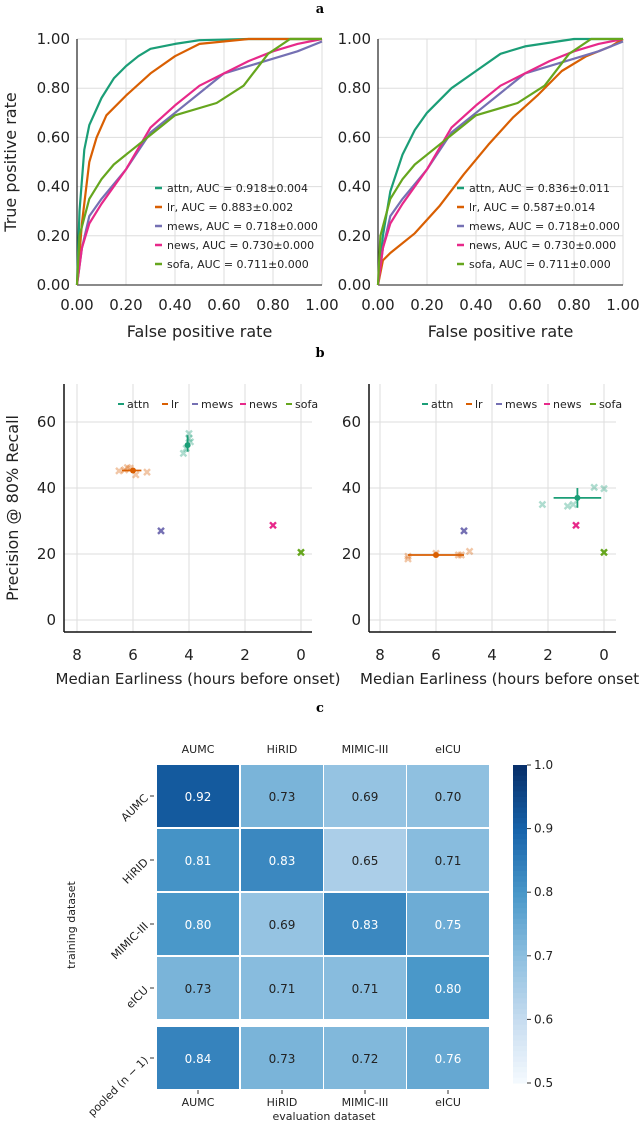 The image size is (640, 1123). I want to click on y-tick-label: 40, so click(46, 488).